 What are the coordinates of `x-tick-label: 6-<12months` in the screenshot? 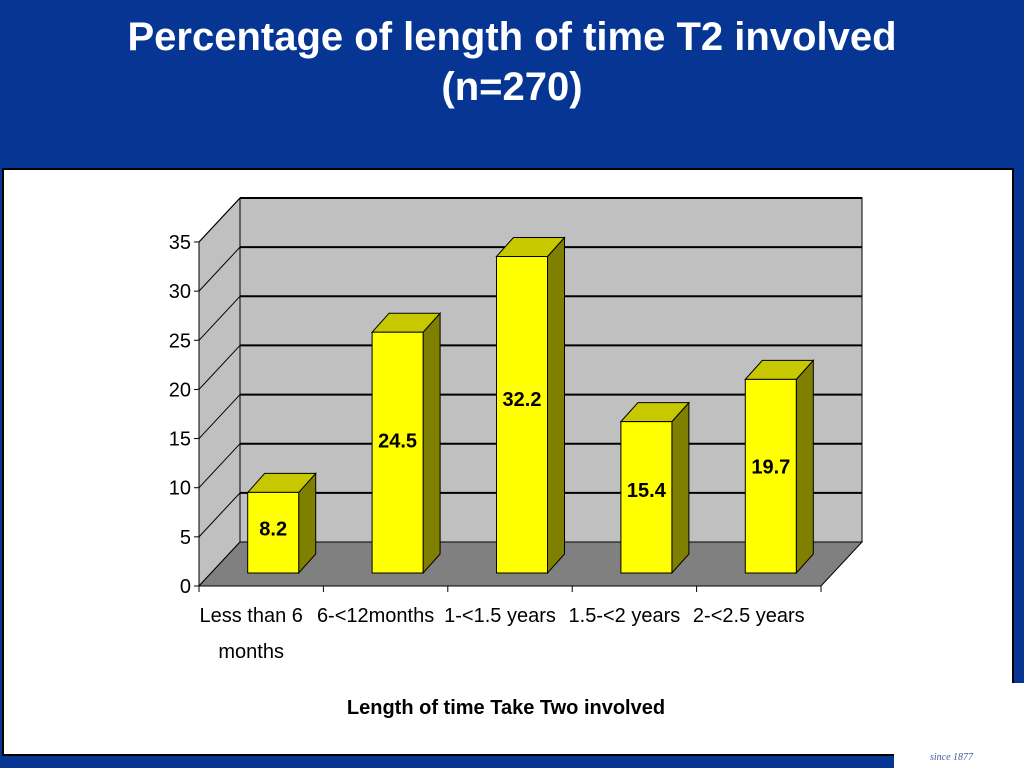 It's located at (375, 616).